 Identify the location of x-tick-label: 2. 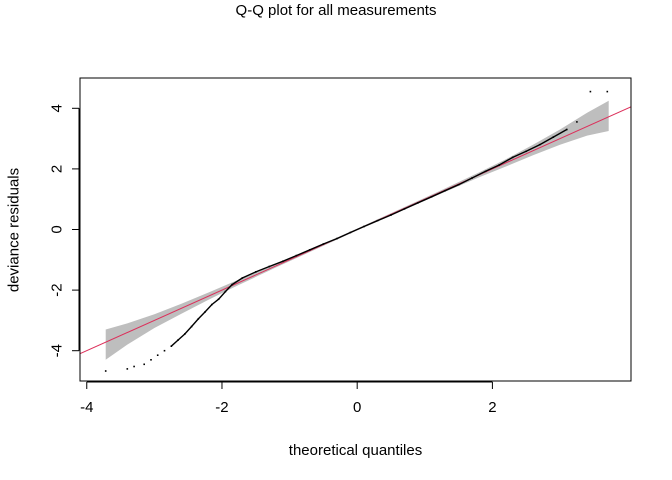
(492, 407).